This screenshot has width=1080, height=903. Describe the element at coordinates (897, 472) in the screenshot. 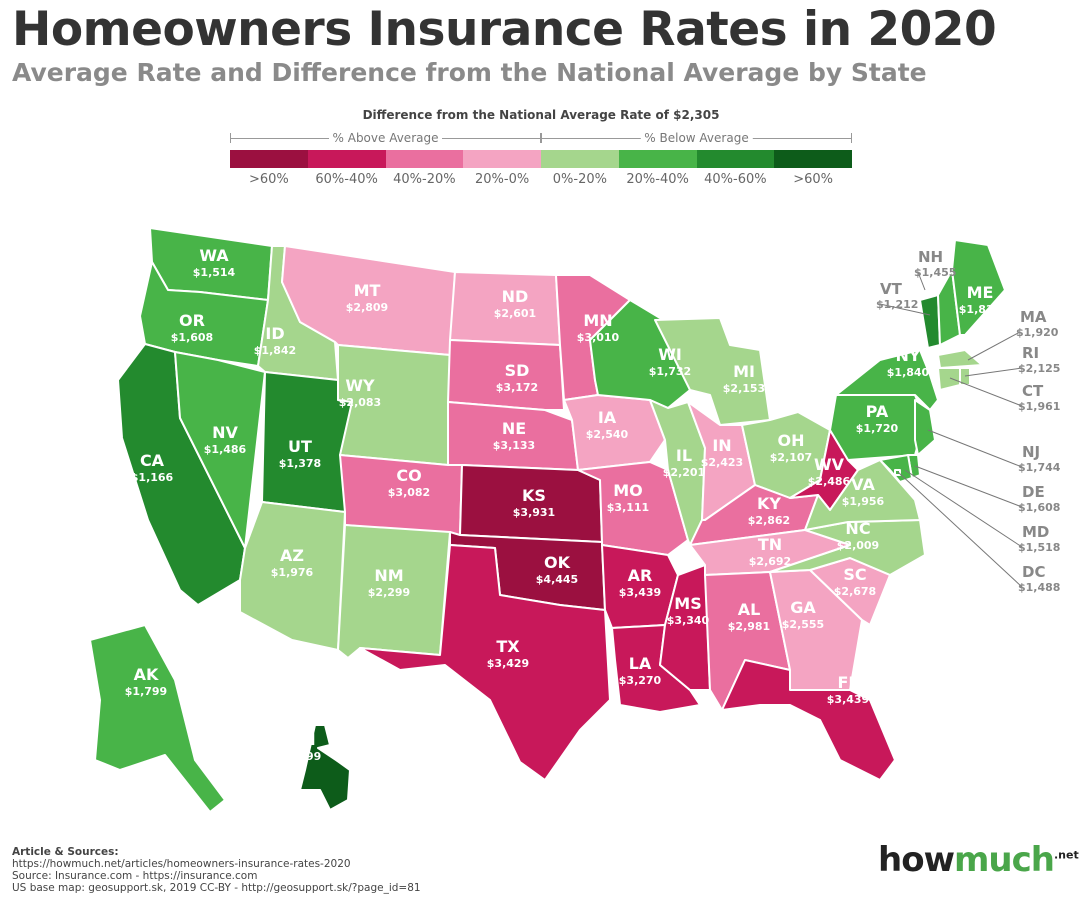

I see `state-dc` at that location.